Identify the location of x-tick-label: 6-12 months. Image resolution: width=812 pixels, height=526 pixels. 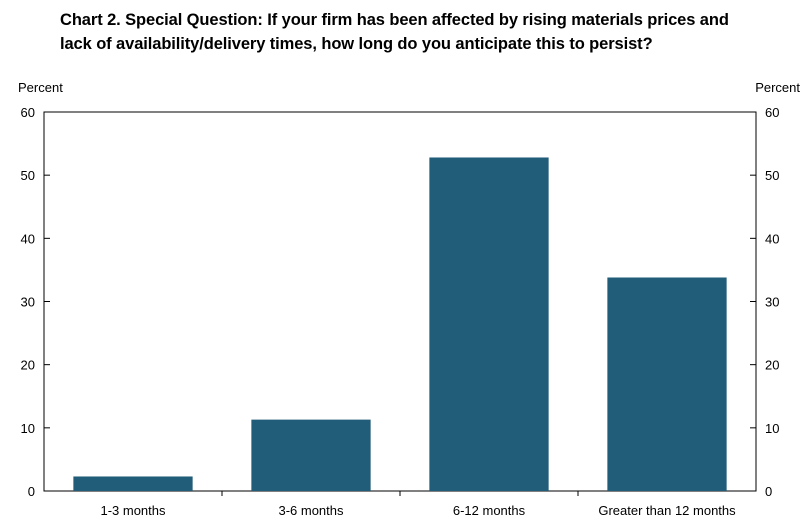
(489, 510).